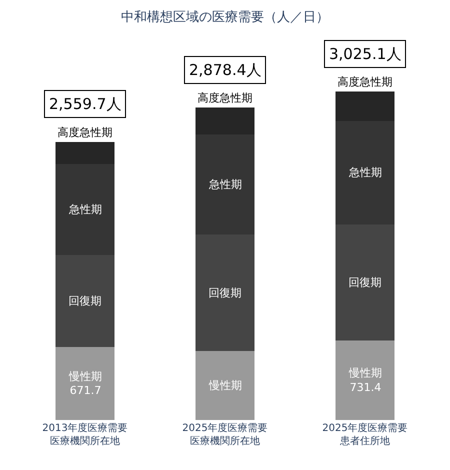 The height and width of the screenshot is (470, 450). I want to click on series-label: 回復期, so click(365, 282).